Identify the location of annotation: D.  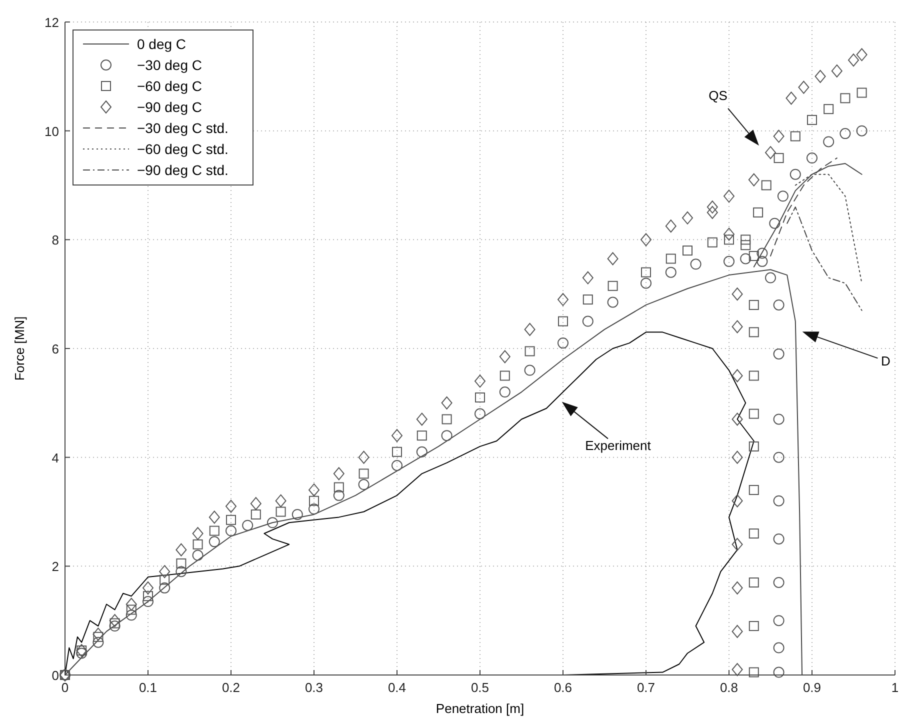
(885, 361).